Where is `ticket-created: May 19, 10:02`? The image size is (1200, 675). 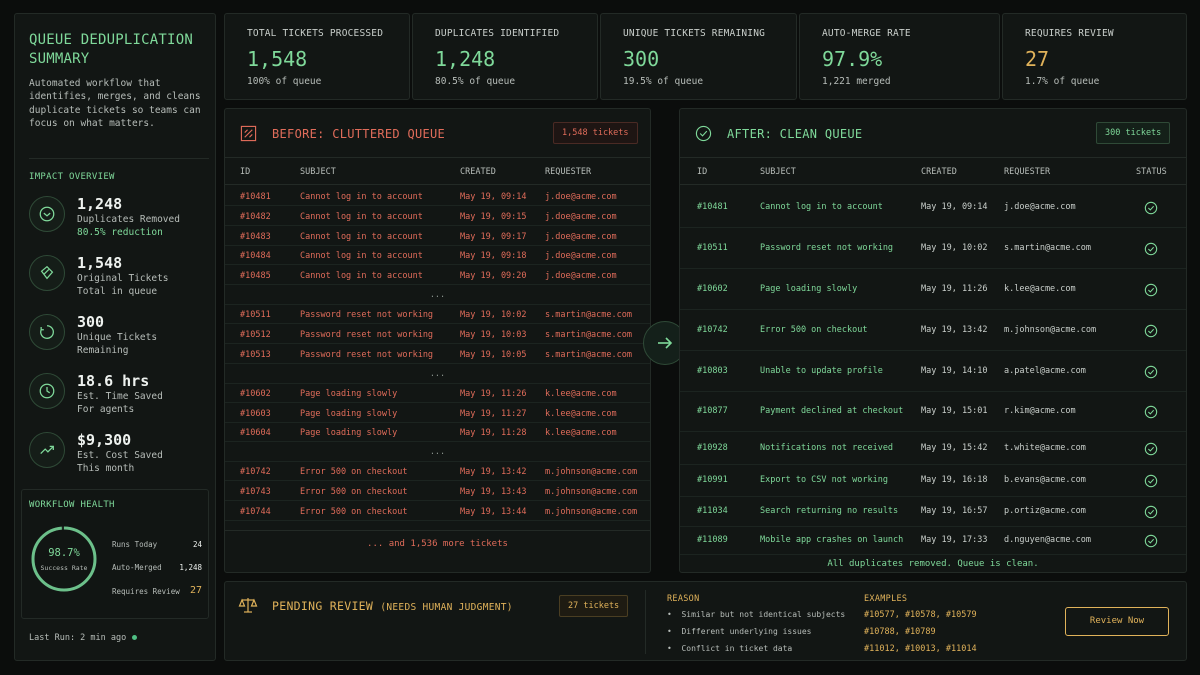
ticket-created: May 19, 10:02 is located at coordinates (954, 248).